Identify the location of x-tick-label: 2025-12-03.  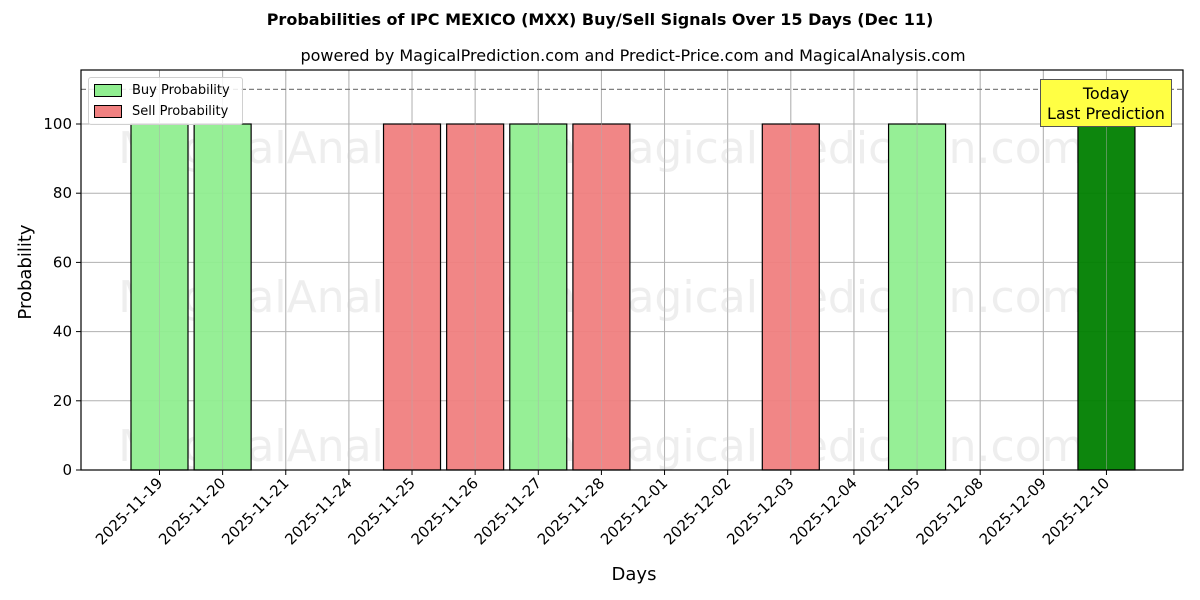
(760, 511).